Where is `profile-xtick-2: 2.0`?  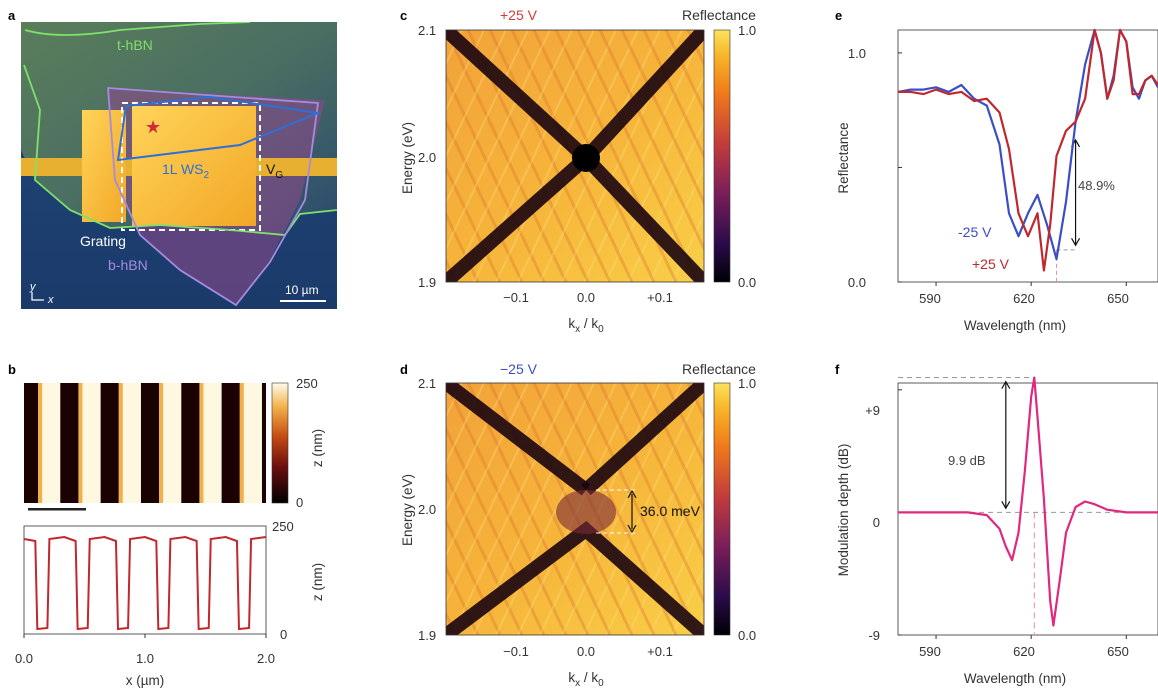
profile-xtick-2: 2.0 is located at coordinates (266, 658).